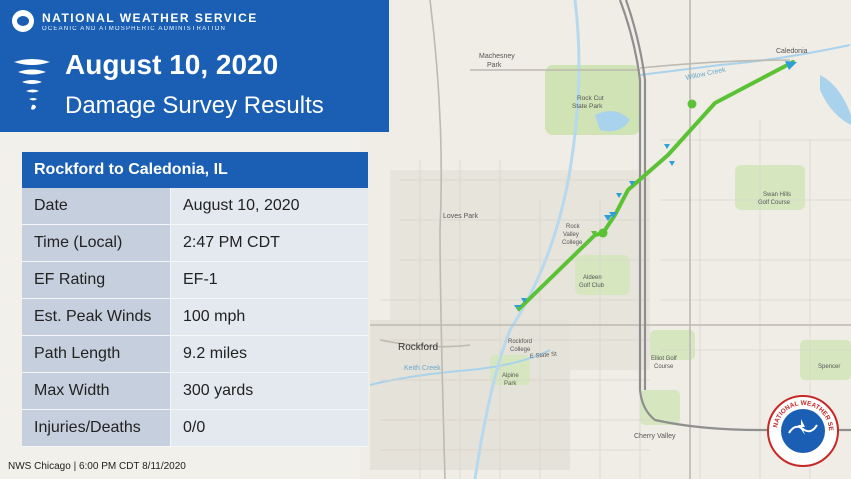 This screenshot has height=479, width=851. I want to click on map-label: Swan Hills, so click(777, 195).